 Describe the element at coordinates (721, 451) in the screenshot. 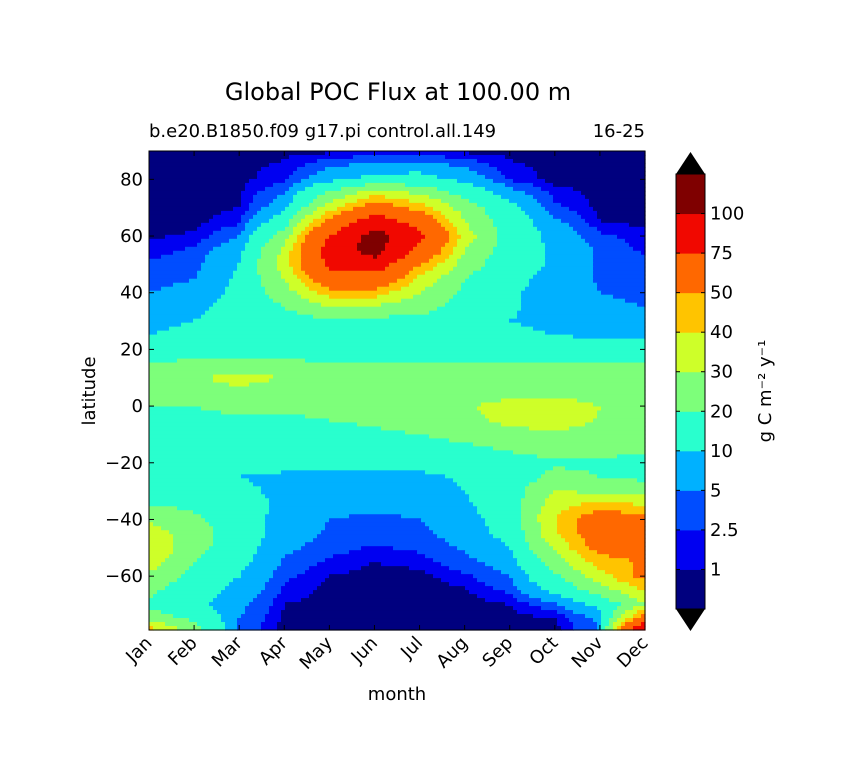

I see `colorbar-tick-label: 10` at that location.